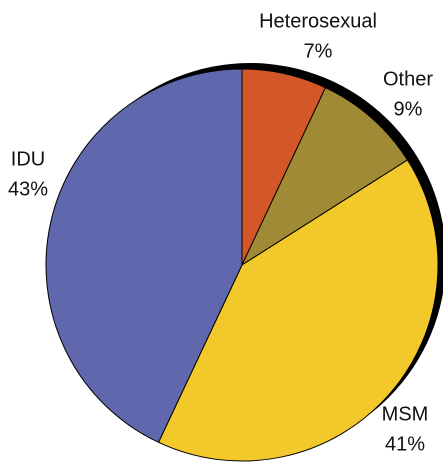 The height and width of the screenshot is (476, 443). Describe the element at coordinates (408, 109) in the screenshot. I see `slice-value-label: 9%` at that location.